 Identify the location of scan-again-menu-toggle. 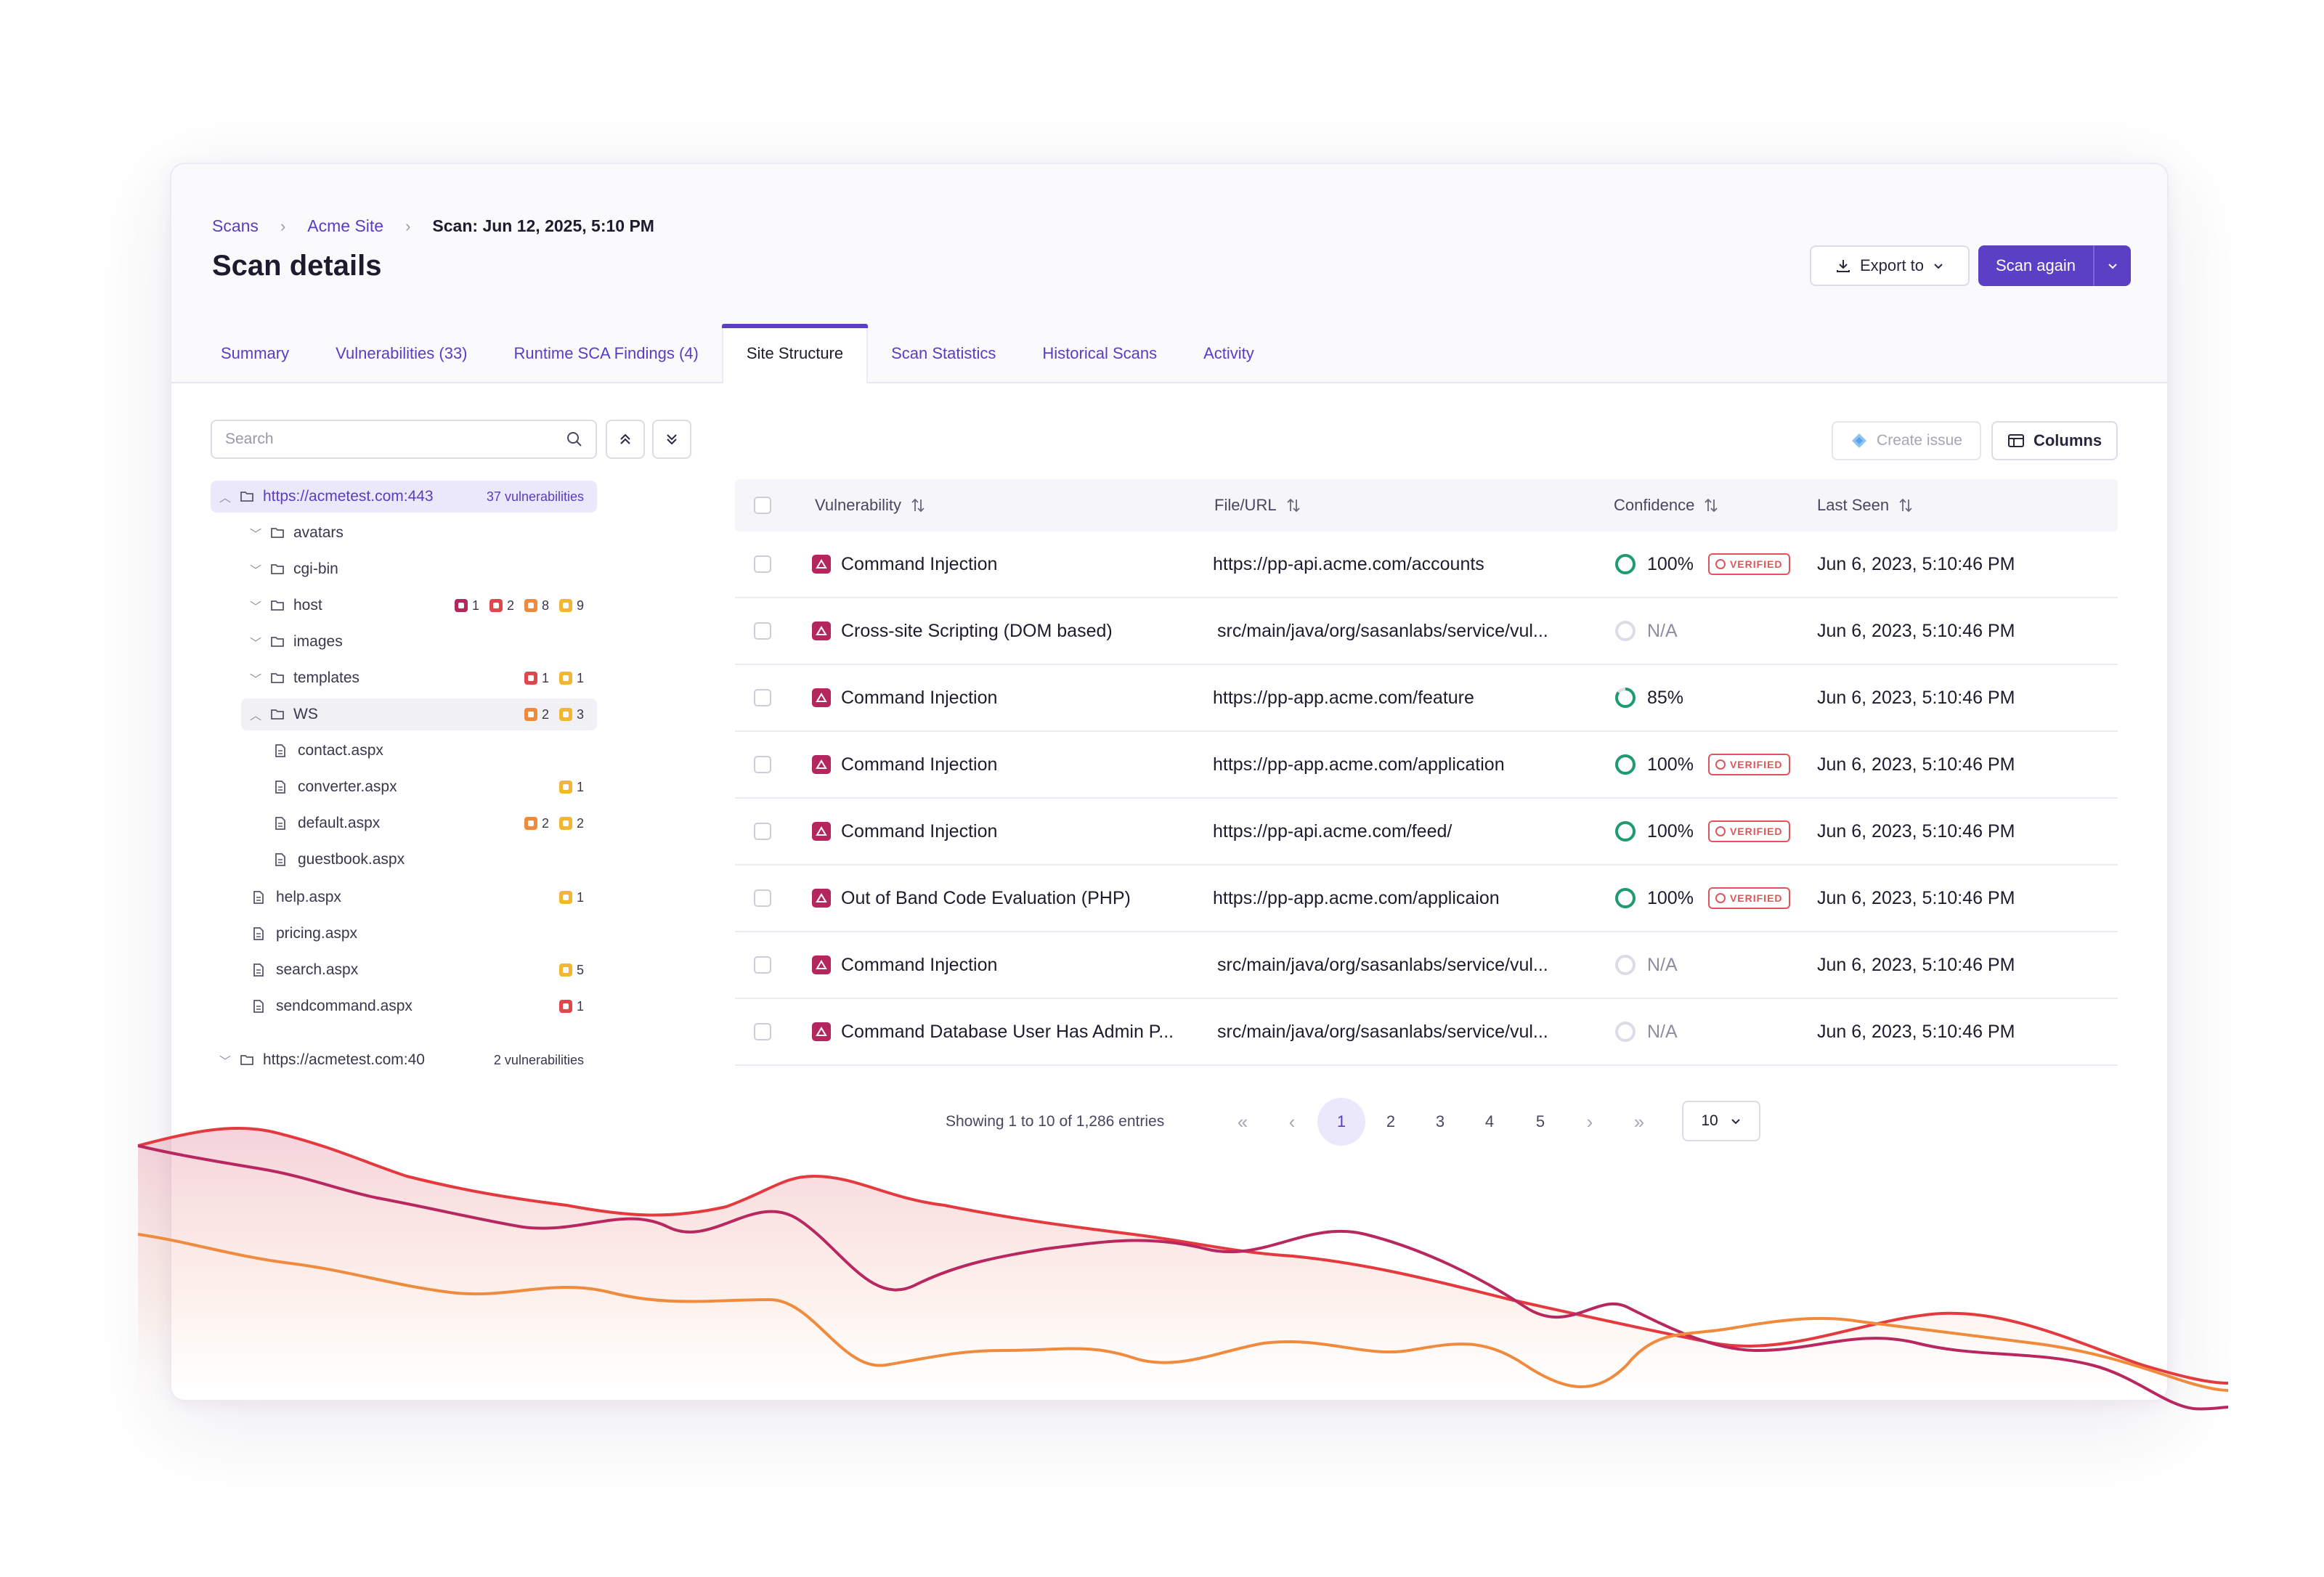
(2112, 265).